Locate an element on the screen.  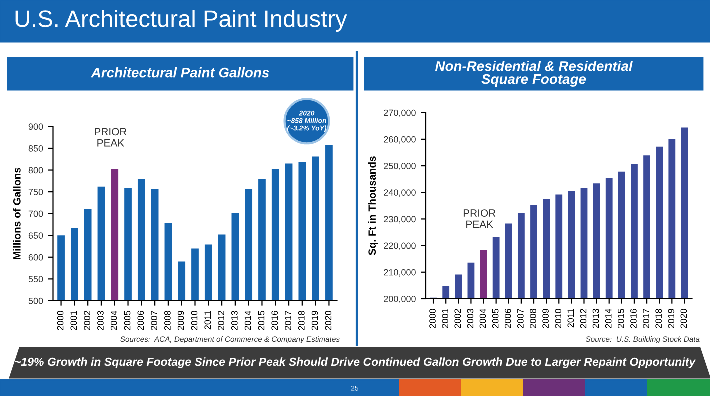
y-tick-label: 270,000 is located at coordinates (400, 114).